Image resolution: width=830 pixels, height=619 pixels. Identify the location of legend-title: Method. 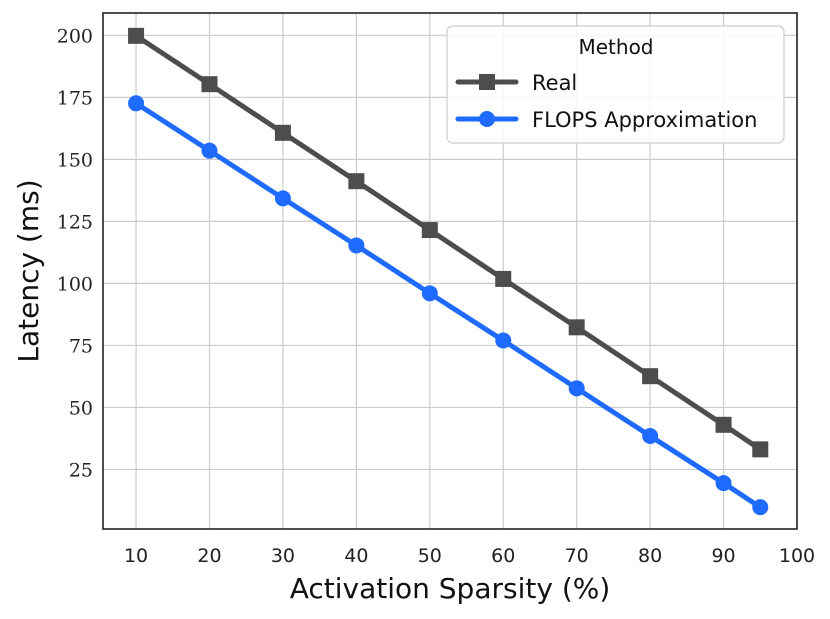
(615, 47).